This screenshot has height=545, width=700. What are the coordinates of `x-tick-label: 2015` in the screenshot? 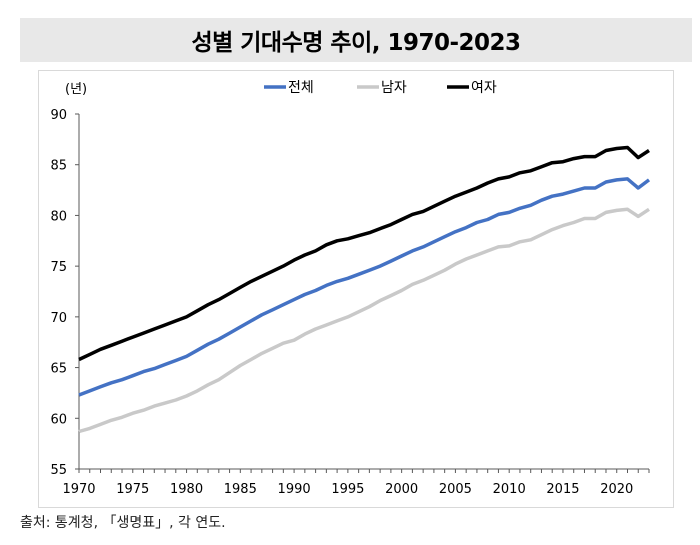 It's located at (562, 489).